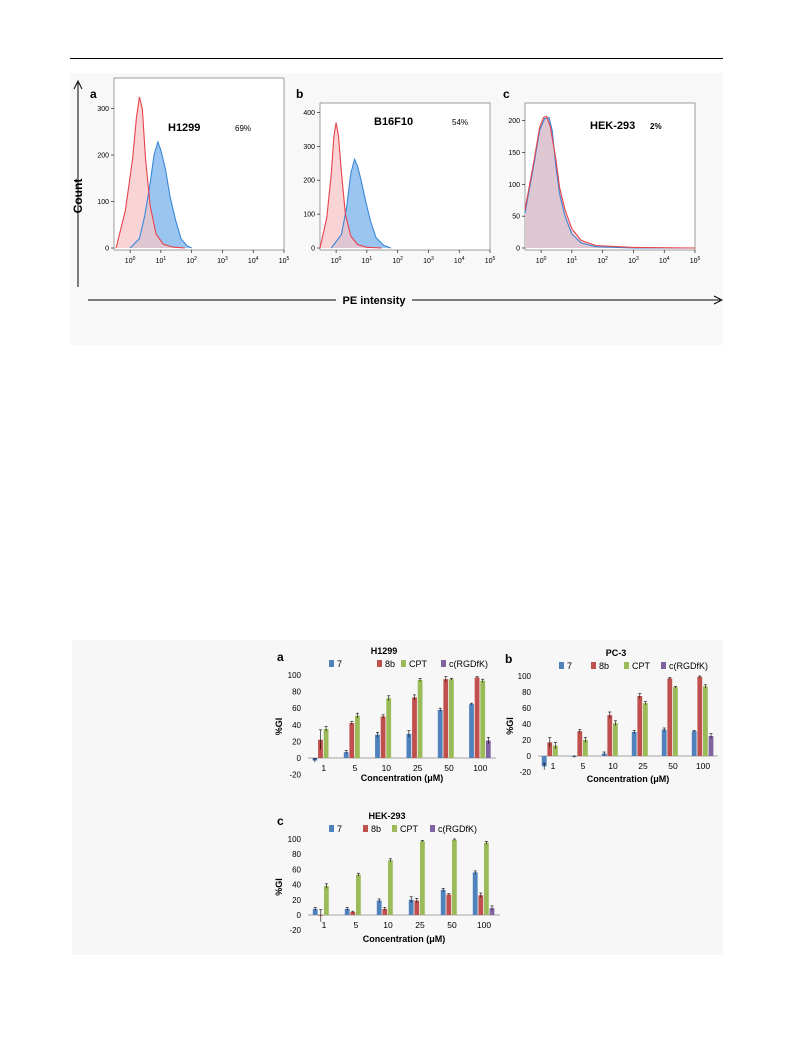 Image resolution: width=793 pixels, height=1053 pixels. I want to click on bar-y-tick-a-1: 0, so click(299, 758).